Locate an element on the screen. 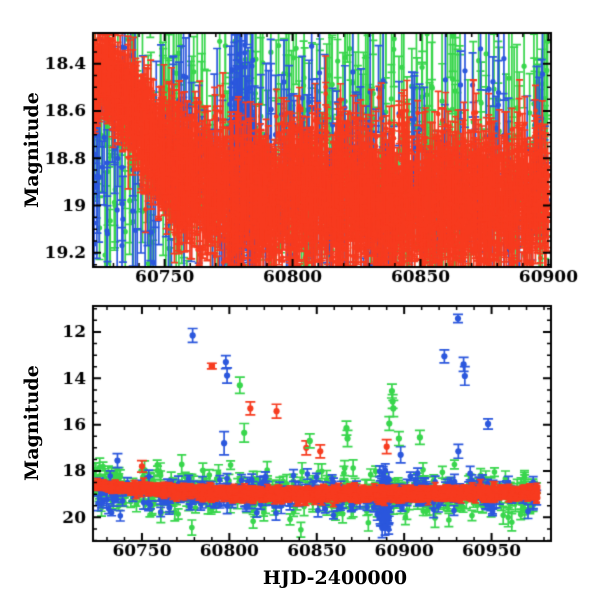  top-panel-y-axis-label: Magnitude is located at coordinates (32, 150).